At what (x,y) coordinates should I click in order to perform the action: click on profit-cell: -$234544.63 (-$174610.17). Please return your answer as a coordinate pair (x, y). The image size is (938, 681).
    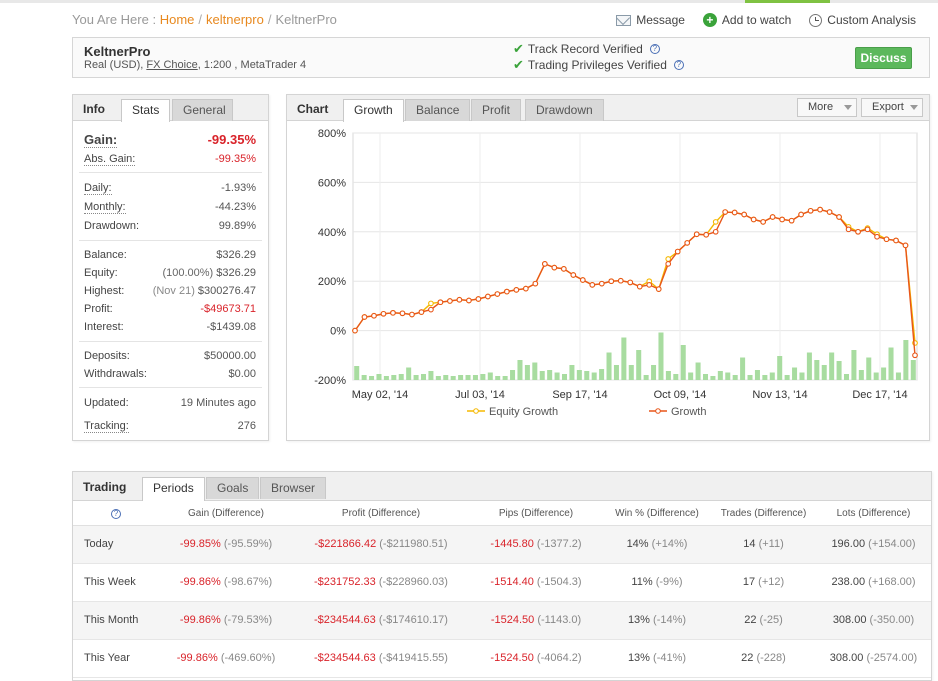
    Looking at the image, I should click on (381, 620).